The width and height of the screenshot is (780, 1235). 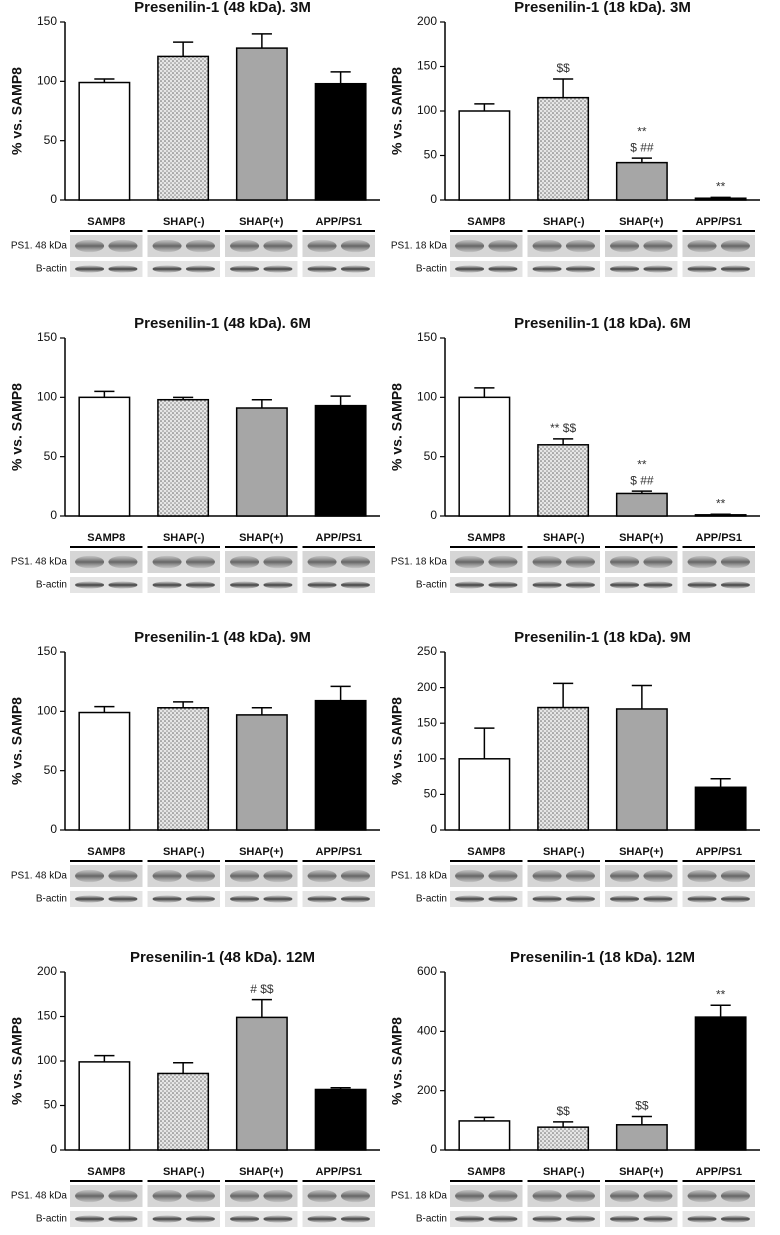 I want to click on significance-label: $ ##, so click(x=642, y=480).